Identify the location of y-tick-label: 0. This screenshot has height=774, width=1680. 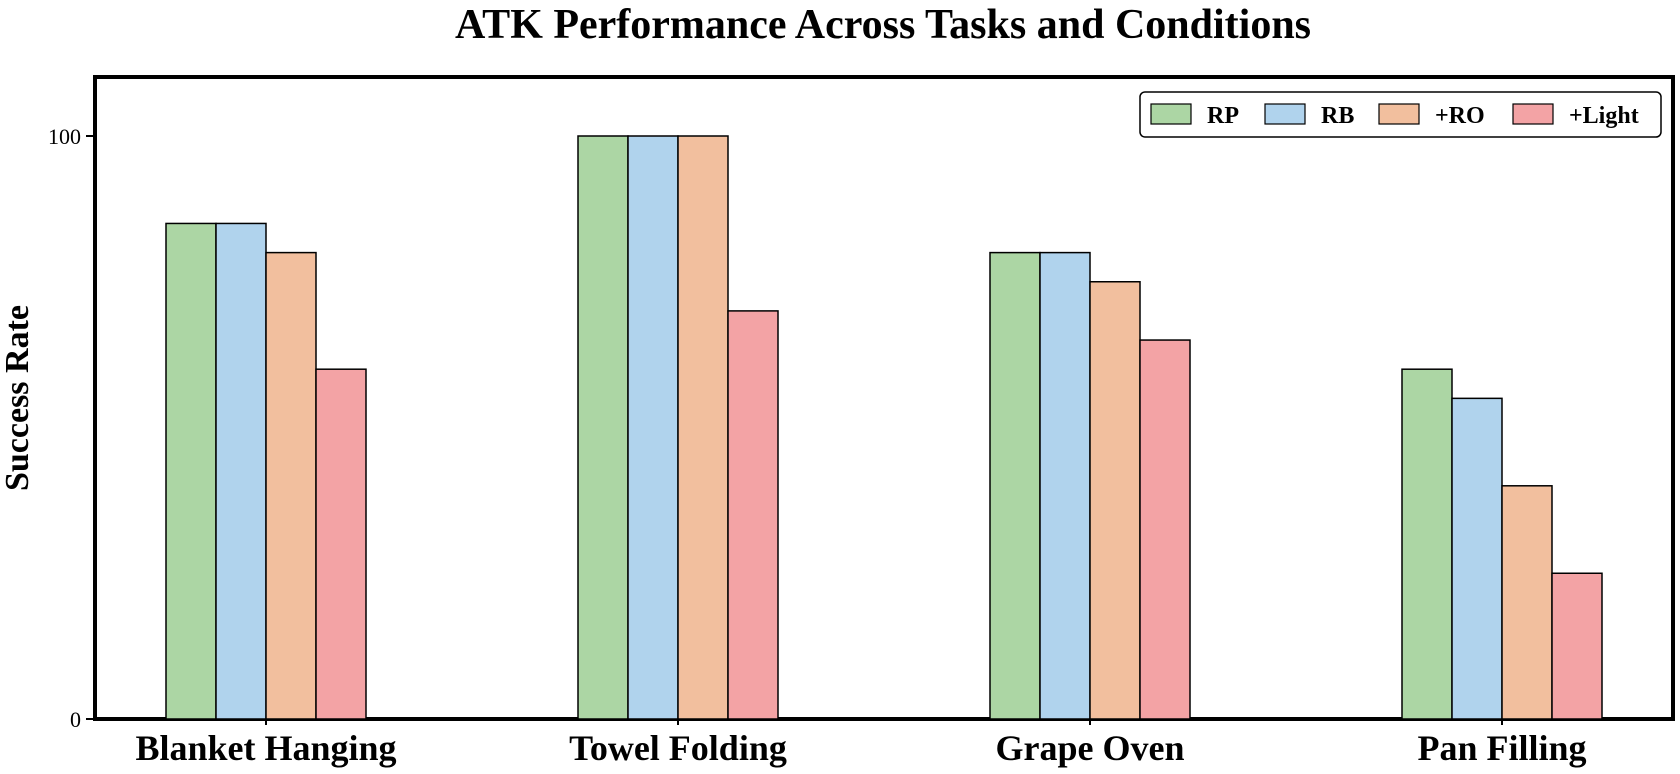
(75, 719).